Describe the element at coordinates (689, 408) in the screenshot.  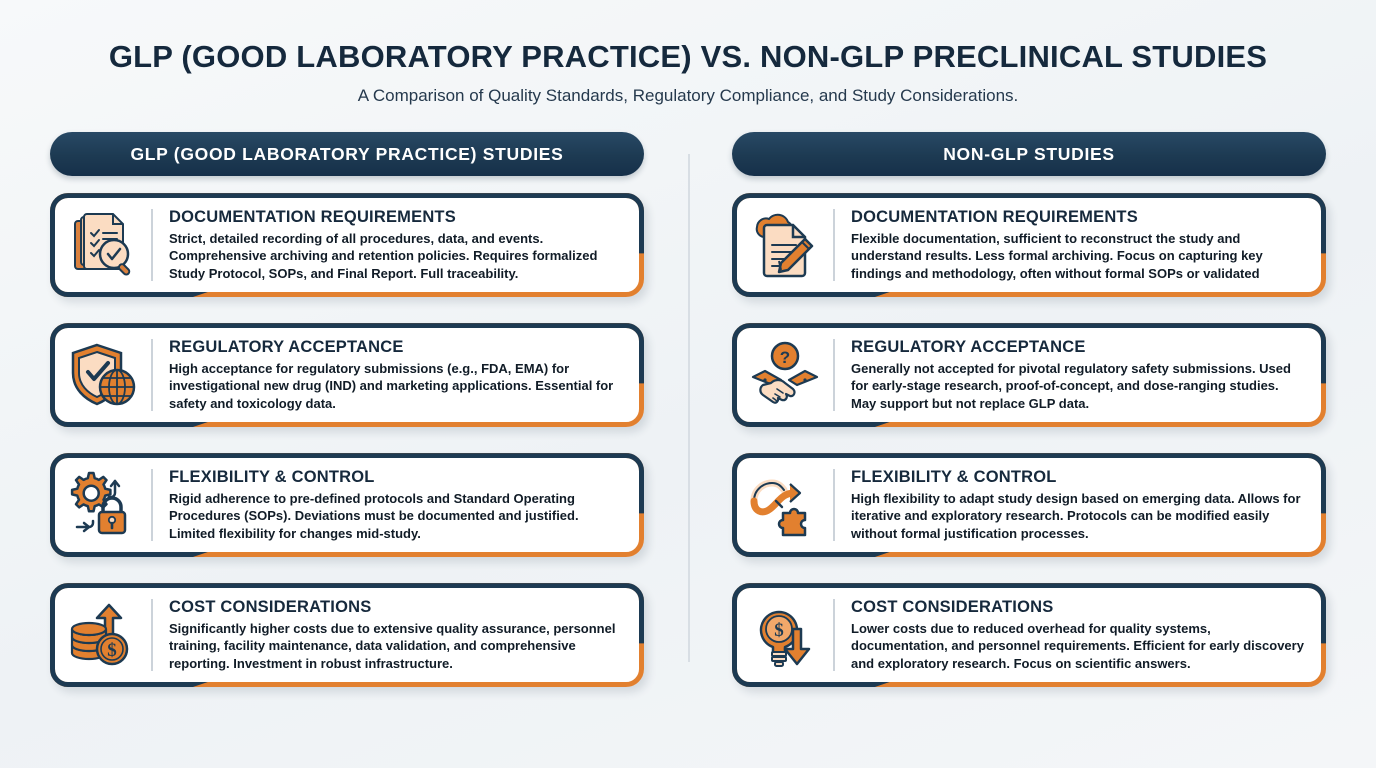
I see `column-separator` at that location.